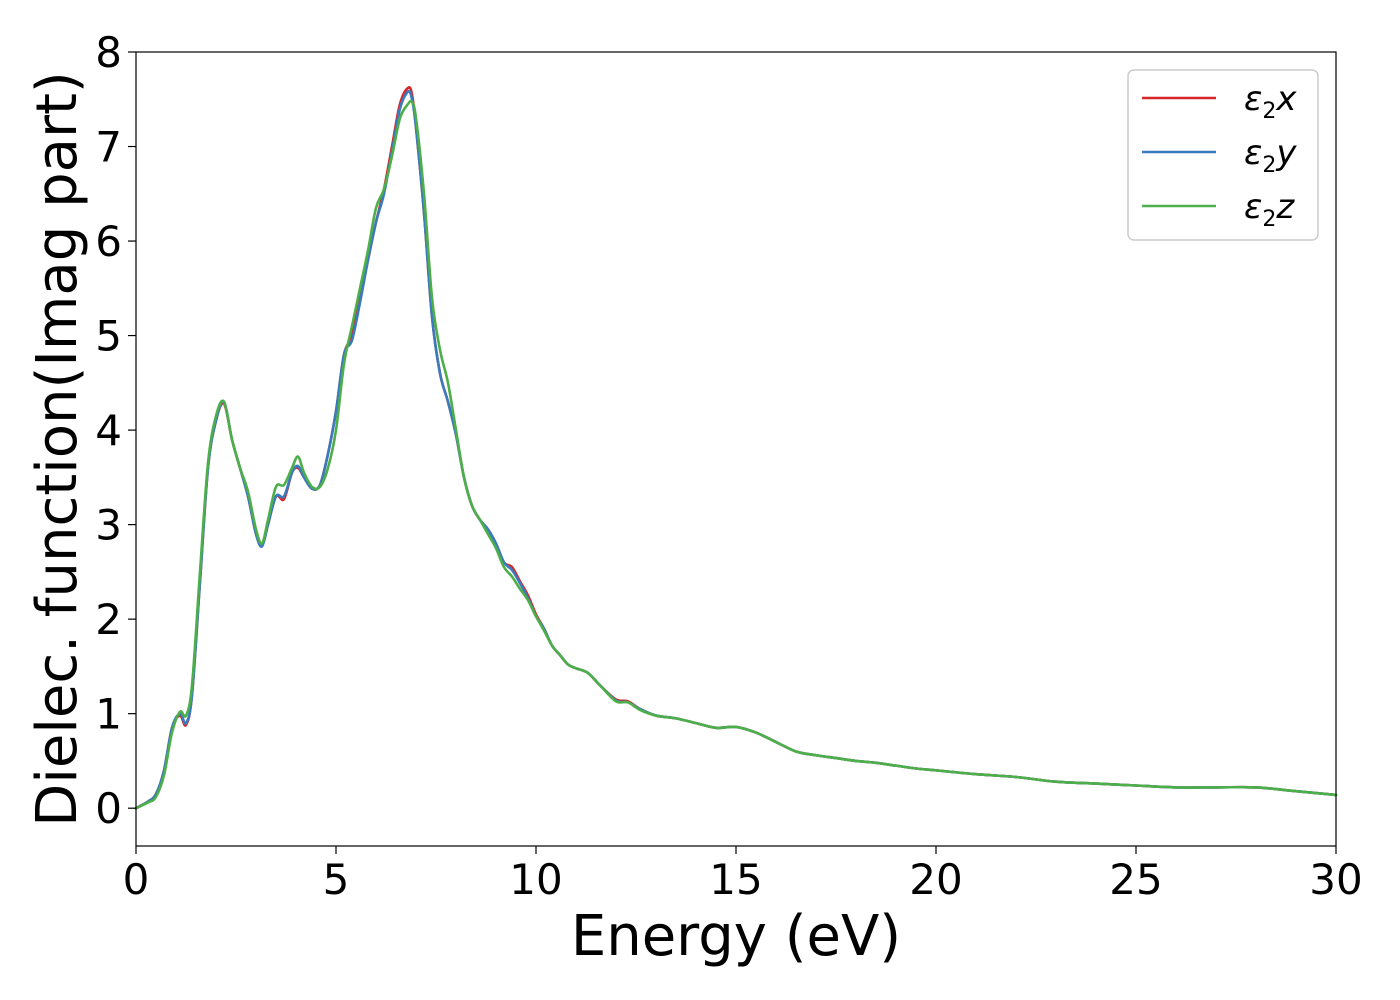  I want to click on x-tick-label: 30, so click(1335, 879).